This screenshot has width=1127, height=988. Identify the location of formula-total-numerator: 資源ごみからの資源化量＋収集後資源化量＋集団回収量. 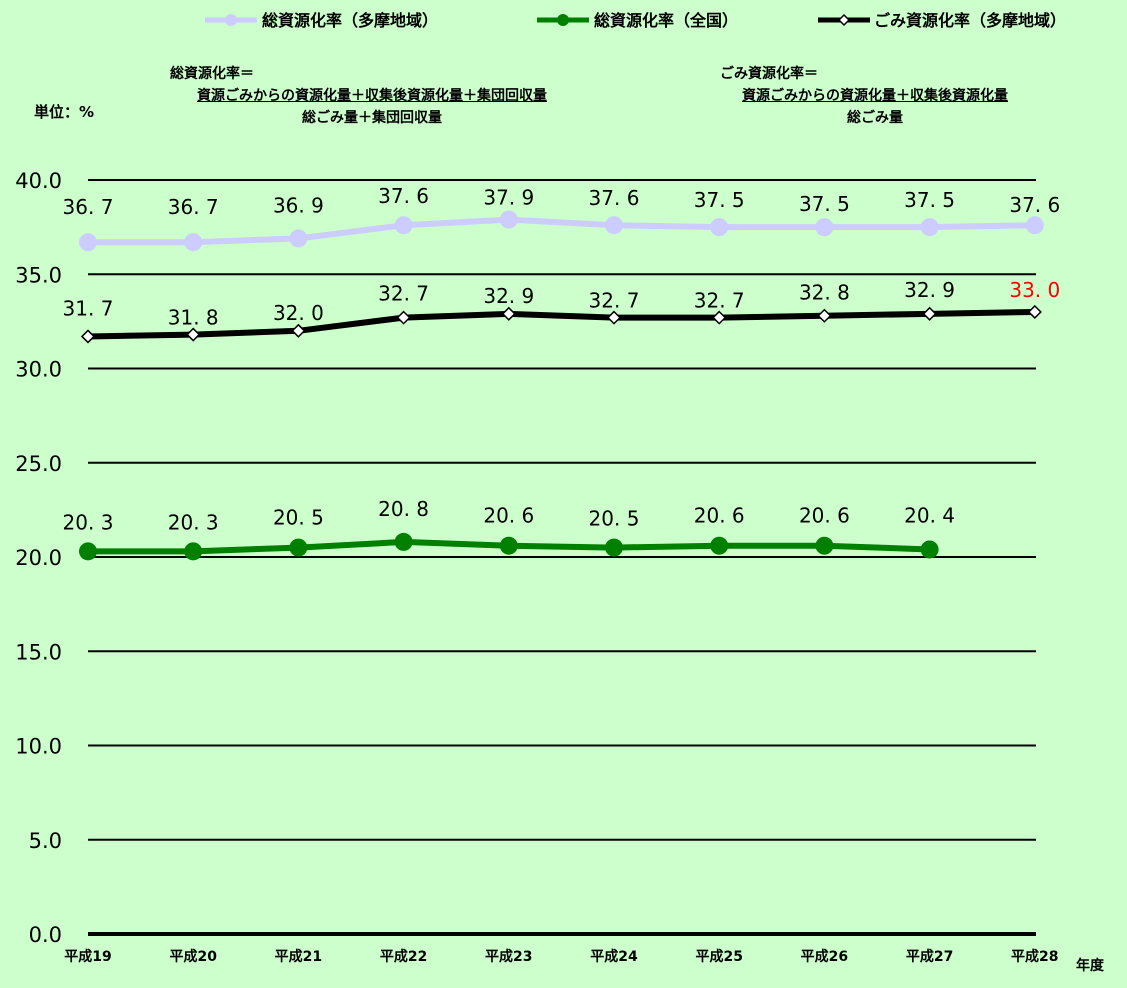
(372, 96).